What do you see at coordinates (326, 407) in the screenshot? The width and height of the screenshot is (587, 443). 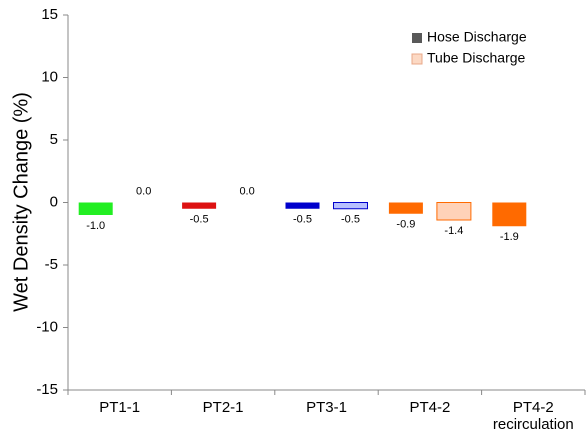 I see `x-tick-label: PT3-1` at bounding box center [326, 407].